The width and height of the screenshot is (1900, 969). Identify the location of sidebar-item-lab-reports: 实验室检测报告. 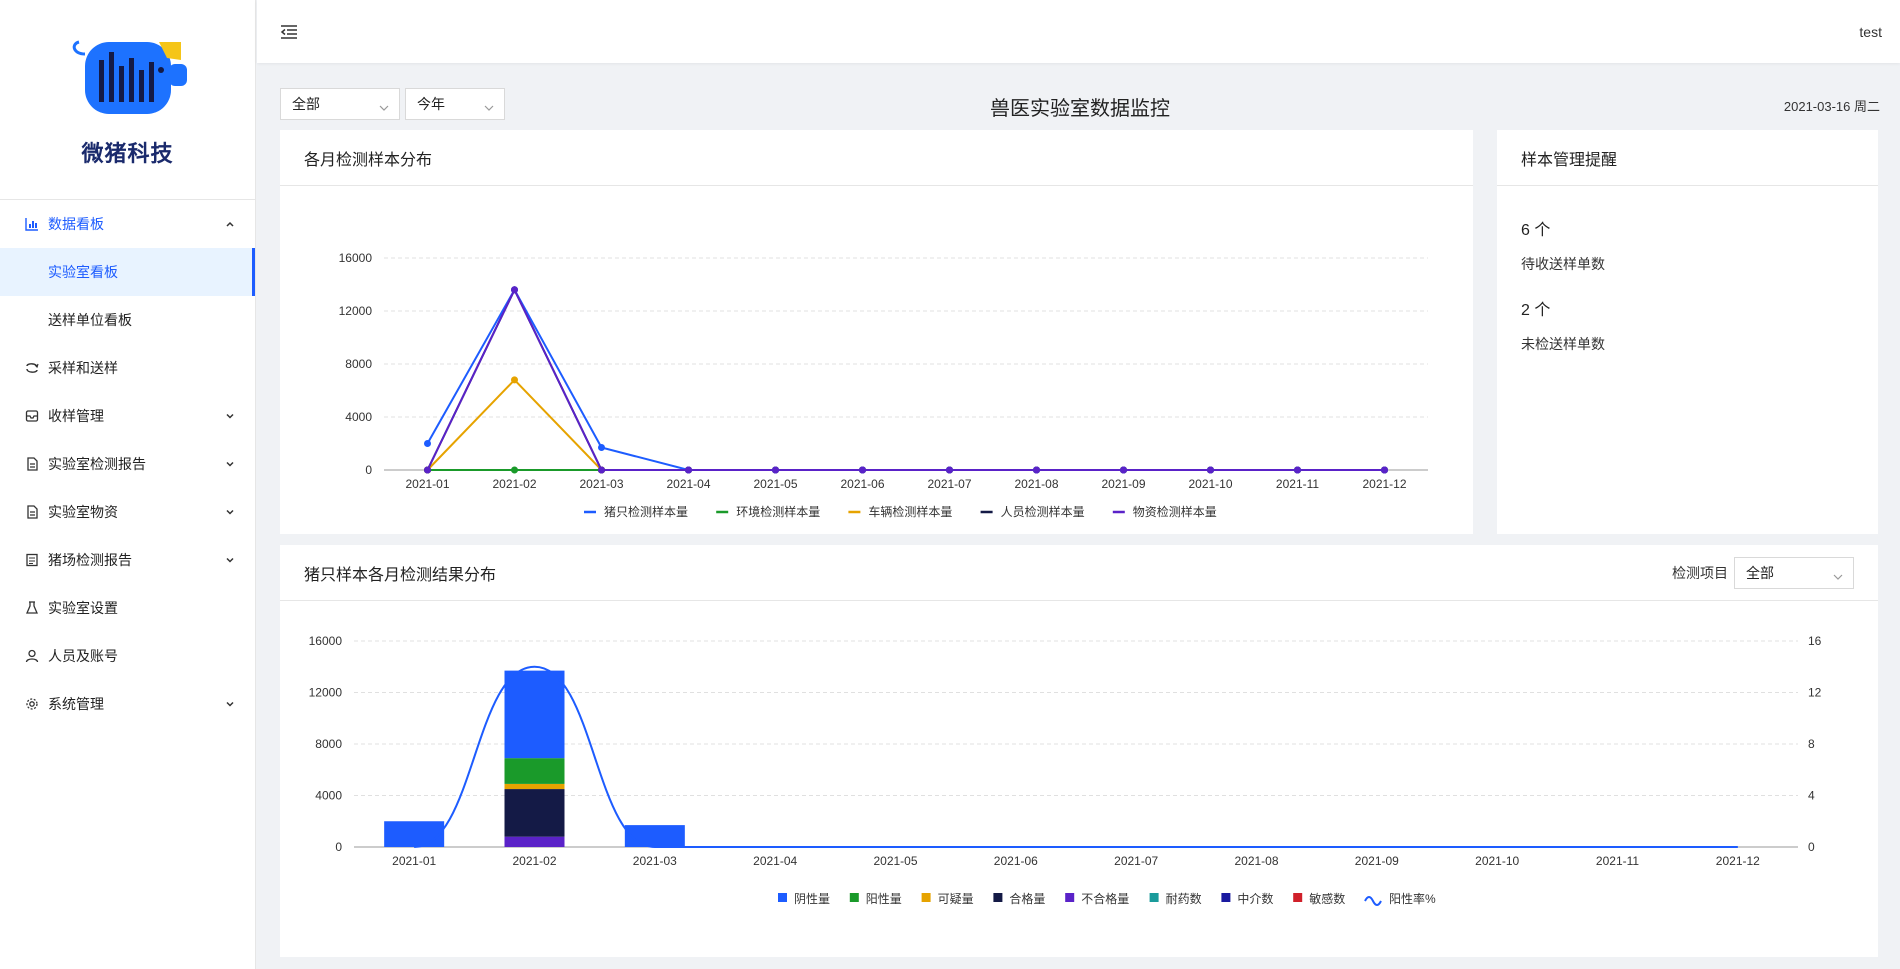
(127, 464).